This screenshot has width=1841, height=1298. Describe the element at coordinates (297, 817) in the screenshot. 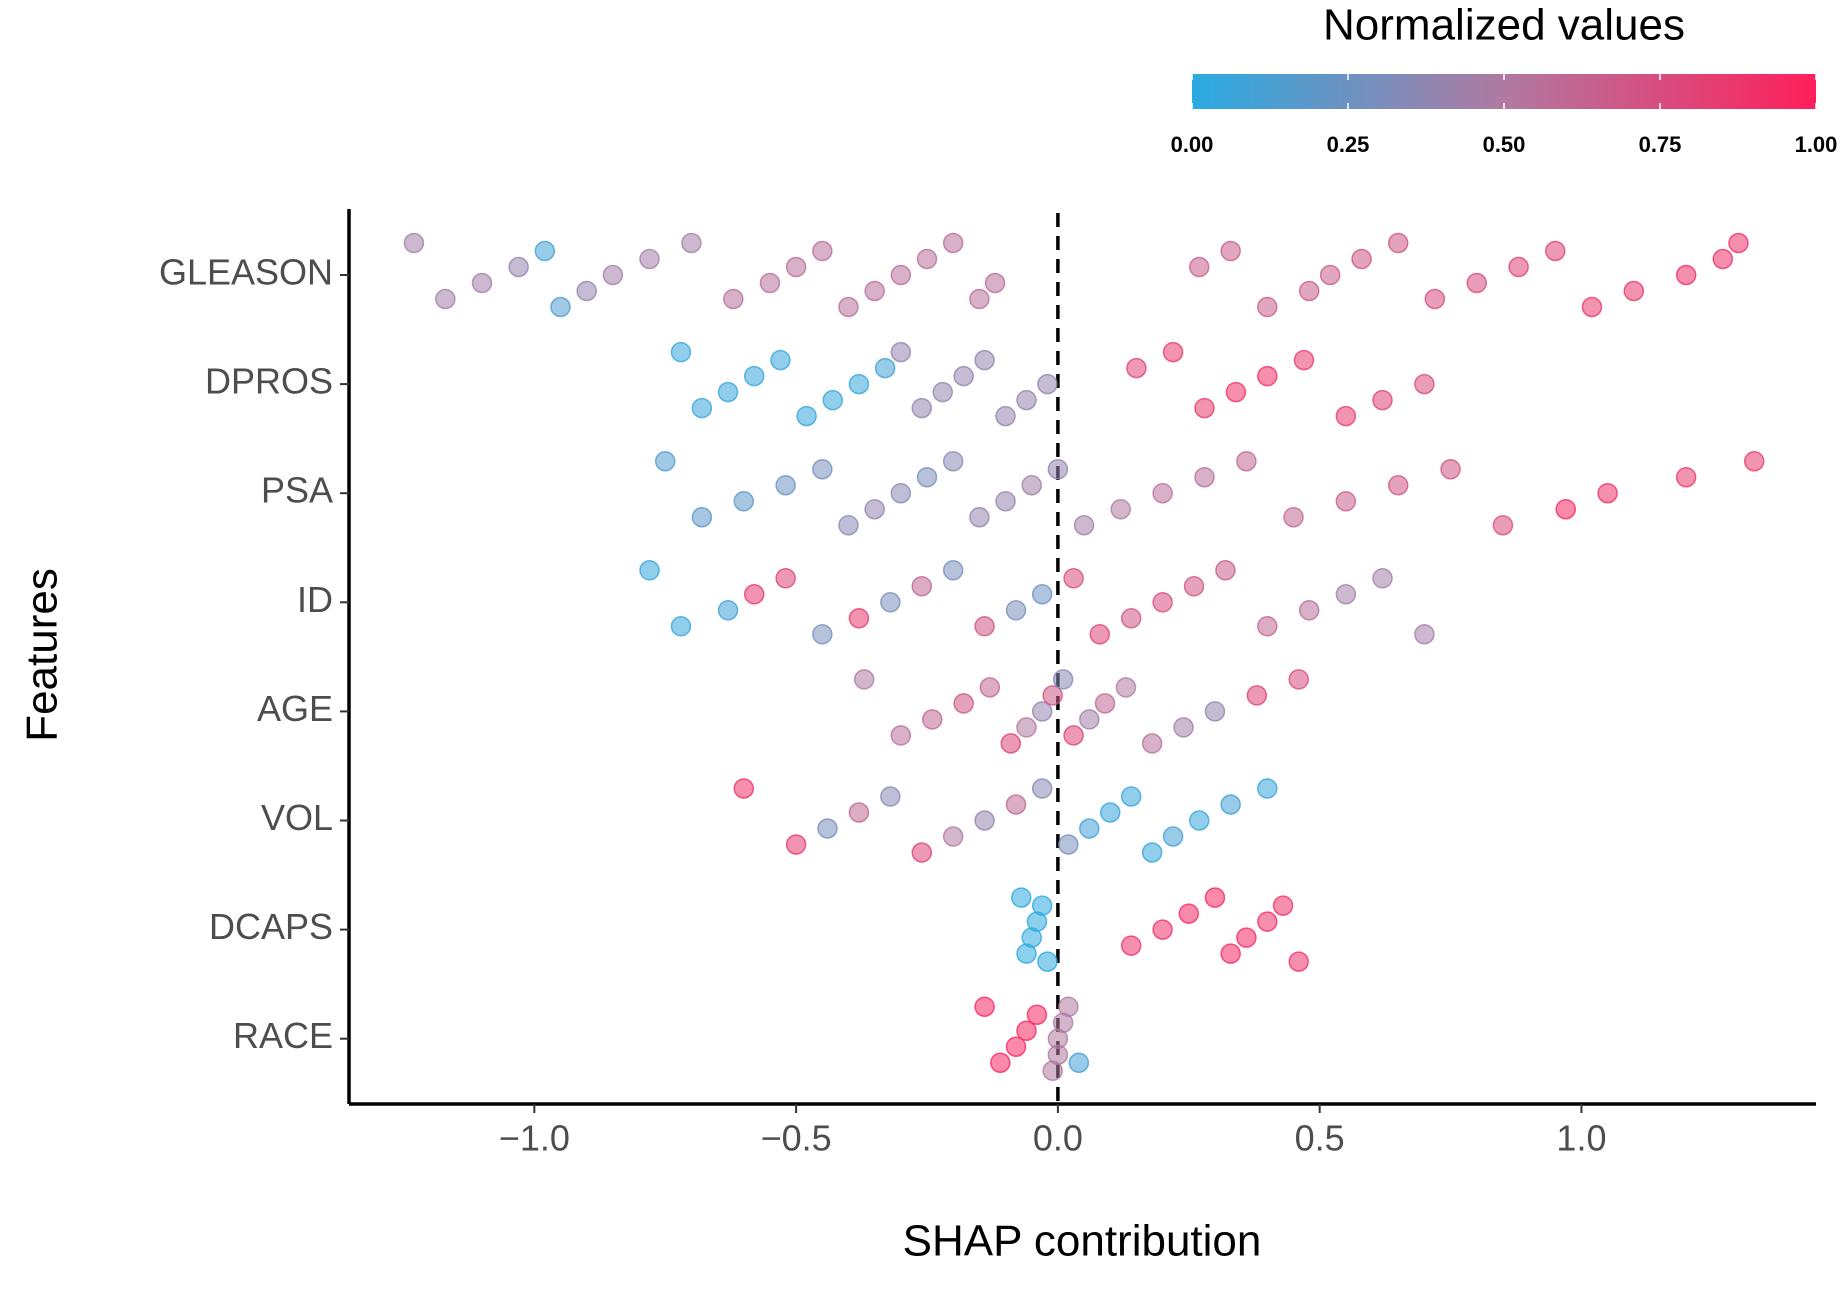

I see `y-tick-label: VOL` at that location.